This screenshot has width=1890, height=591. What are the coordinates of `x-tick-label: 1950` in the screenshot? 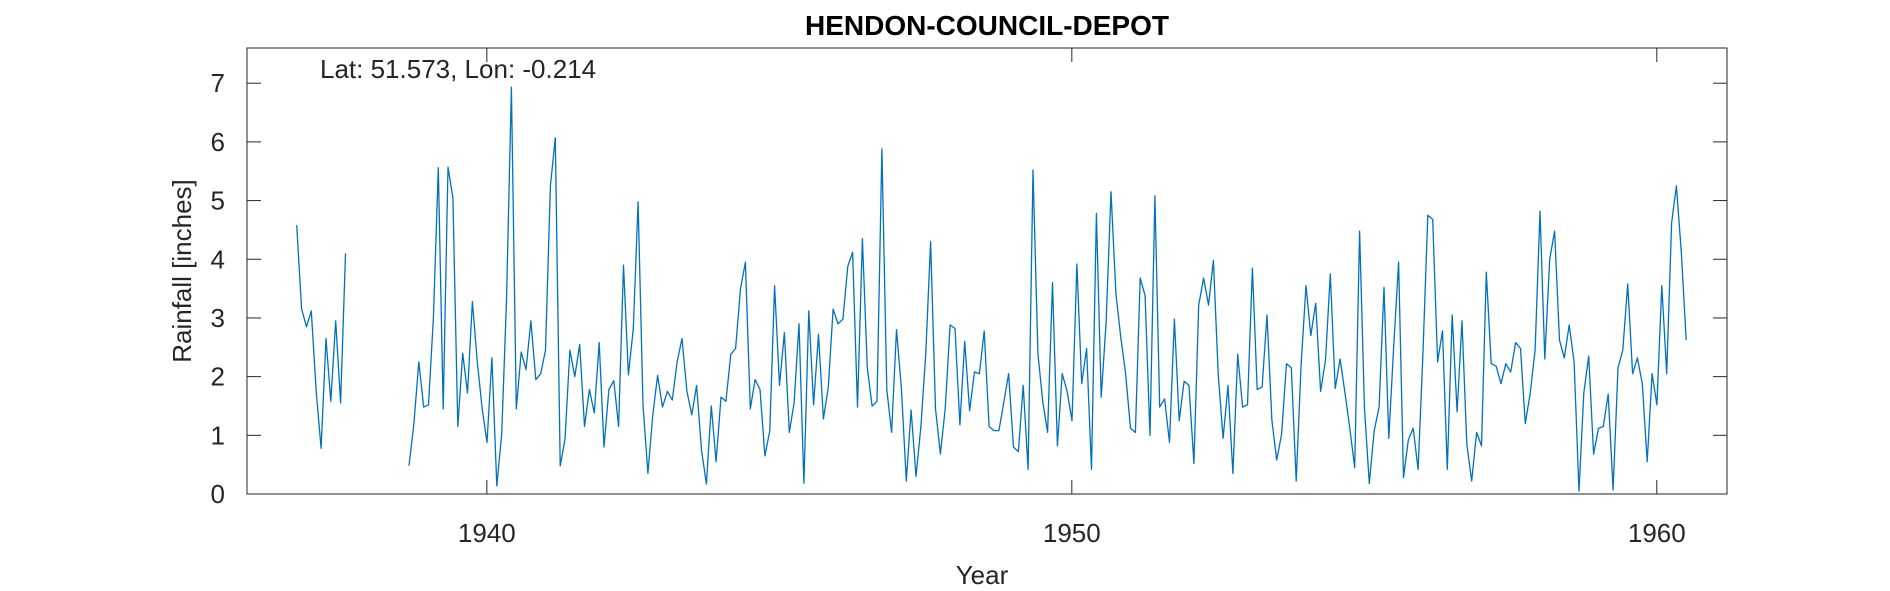 It's located at (1072, 533).